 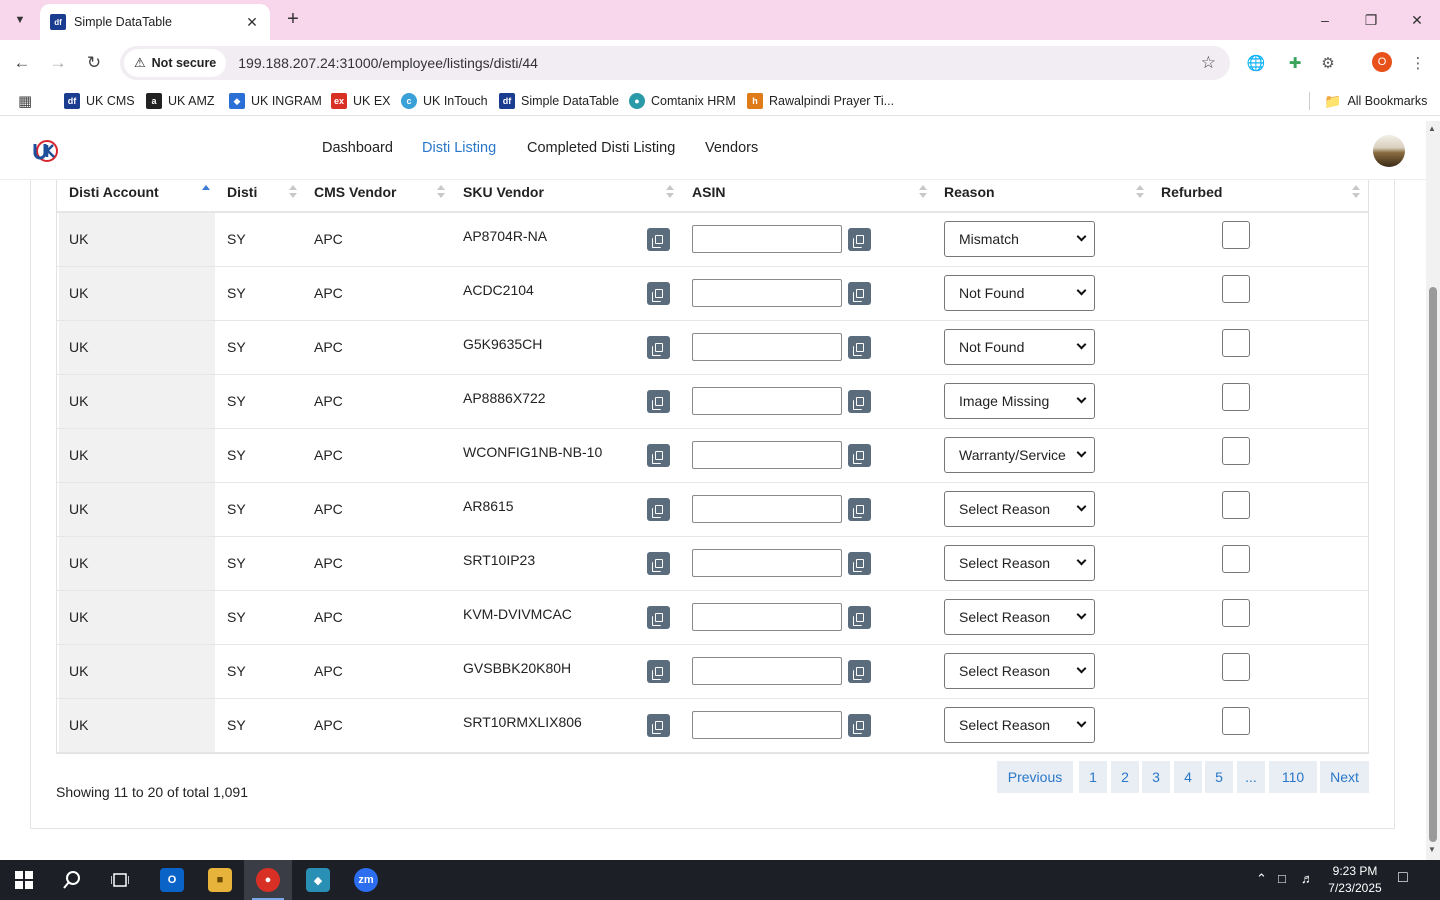 I want to click on col-sku-vendor: SKU Vendor, so click(x=503, y=192).